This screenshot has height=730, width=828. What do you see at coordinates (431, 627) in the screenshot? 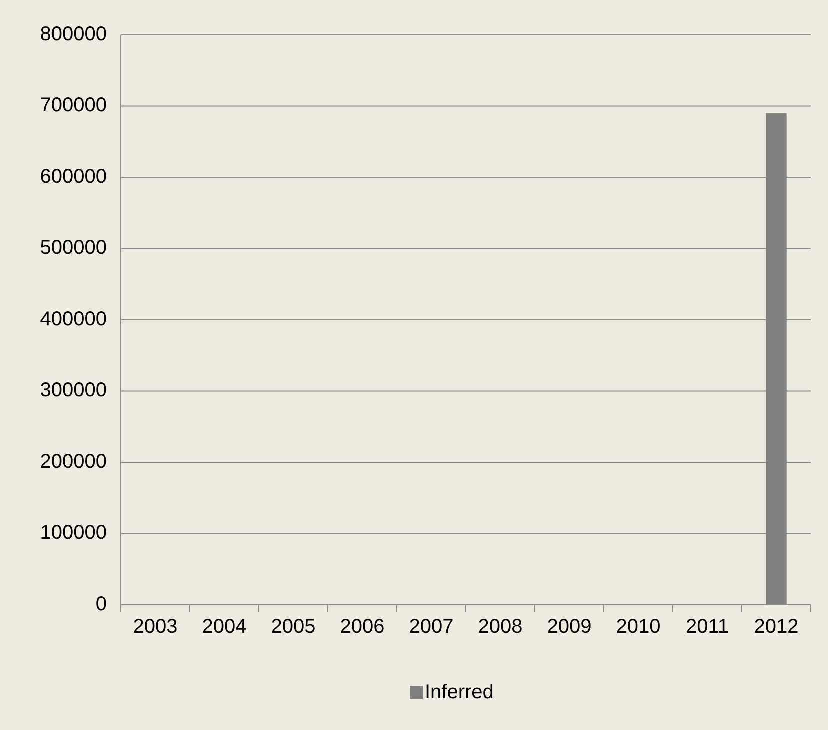
I see `x-tick-label: 2007` at bounding box center [431, 627].